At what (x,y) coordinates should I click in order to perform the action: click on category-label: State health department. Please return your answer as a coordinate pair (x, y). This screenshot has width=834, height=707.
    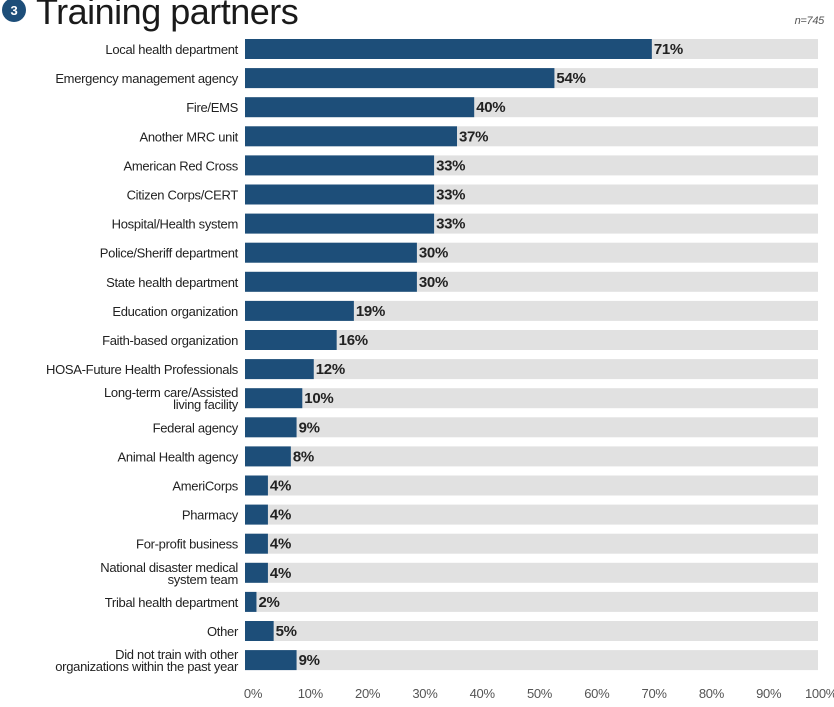
    Looking at the image, I should click on (172, 282).